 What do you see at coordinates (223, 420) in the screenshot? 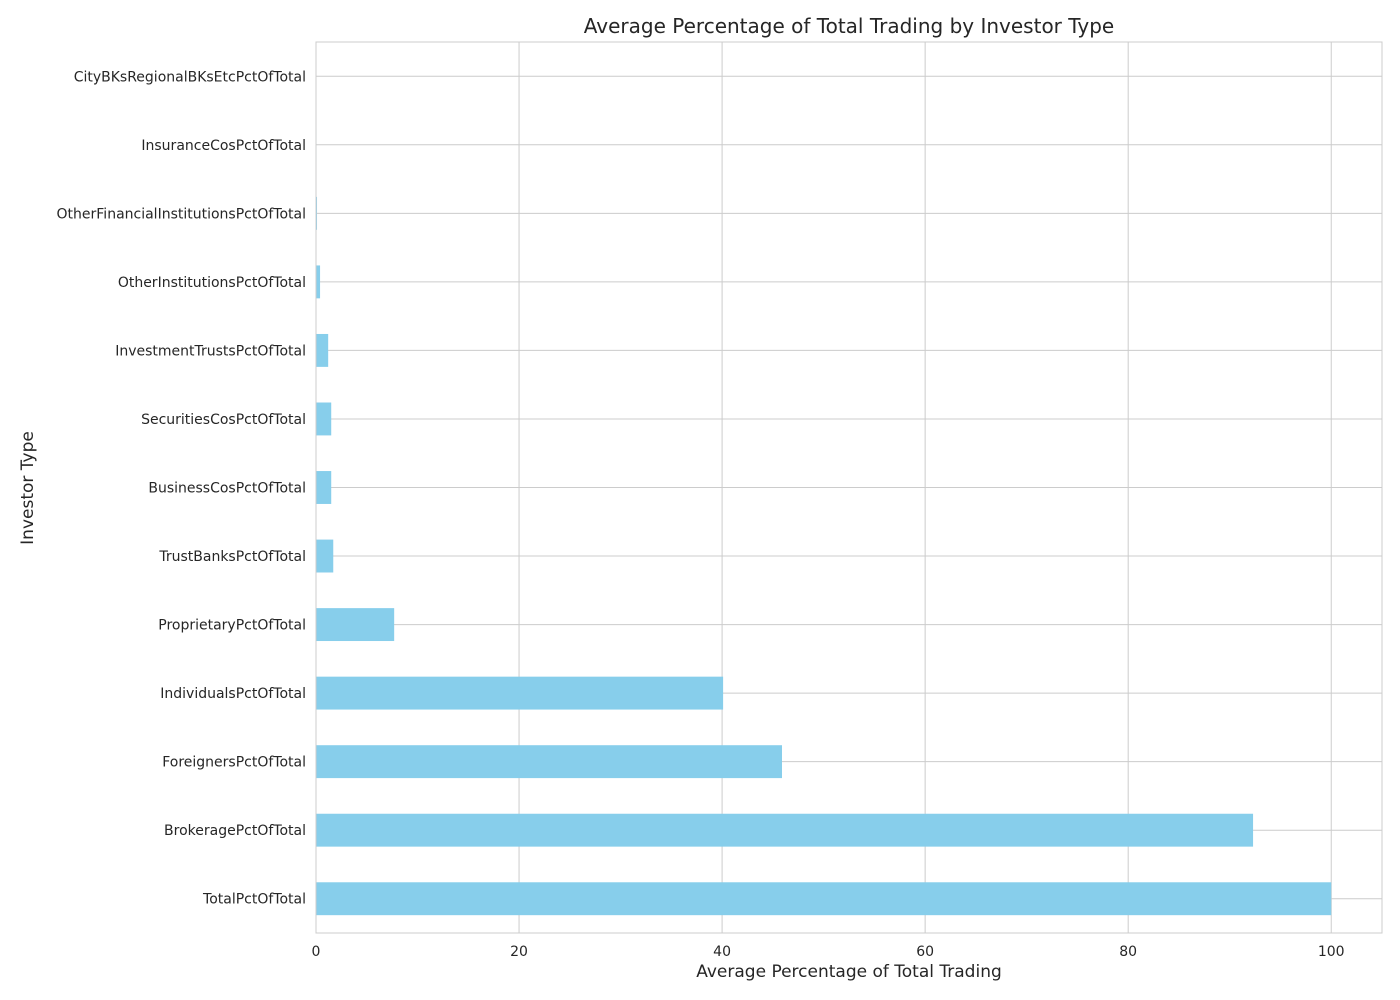
I see `y-tick-label: SecuritiesCosPctOfTotal` at bounding box center [223, 420].